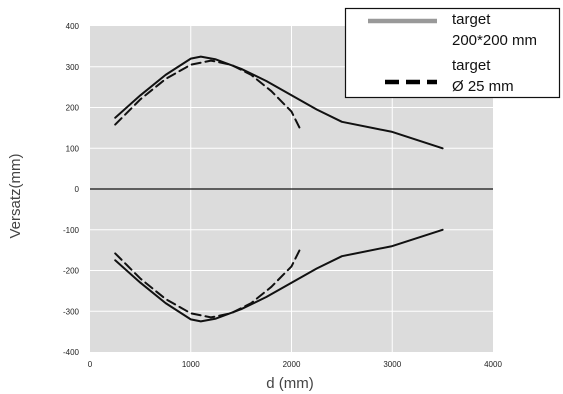 The height and width of the screenshot is (394, 563). What do you see at coordinates (292, 364) in the screenshot?
I see `x-tick-label: 2000` at bounding box center [292, 364].